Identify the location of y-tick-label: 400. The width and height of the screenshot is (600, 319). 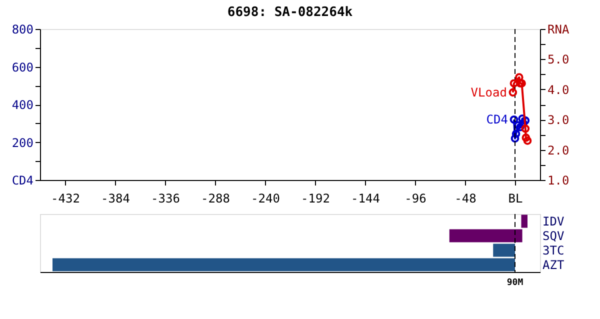
(23, 105).